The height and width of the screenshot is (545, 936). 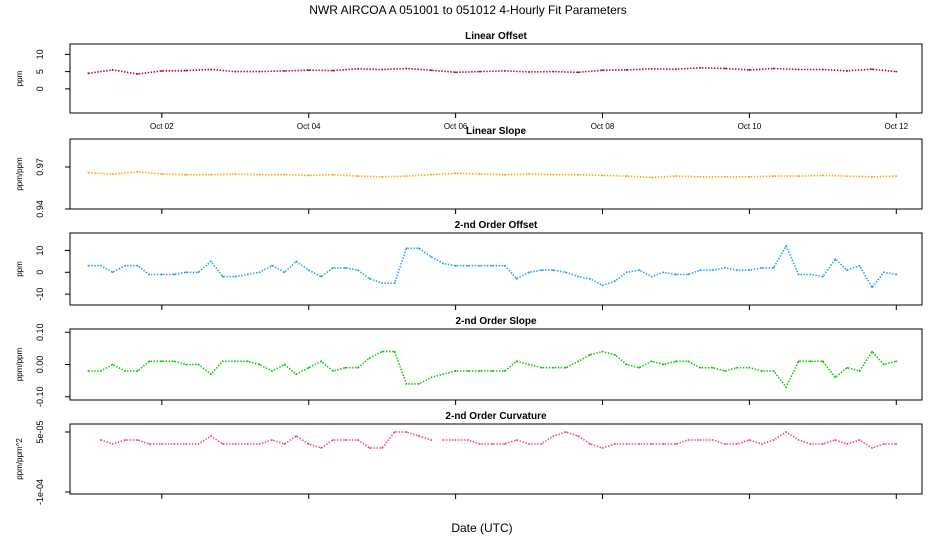 What do you see at coordinates (40, 365) in the screenshot?
I see `y-tick-label: 0.00` at bounding box center [40, 365].